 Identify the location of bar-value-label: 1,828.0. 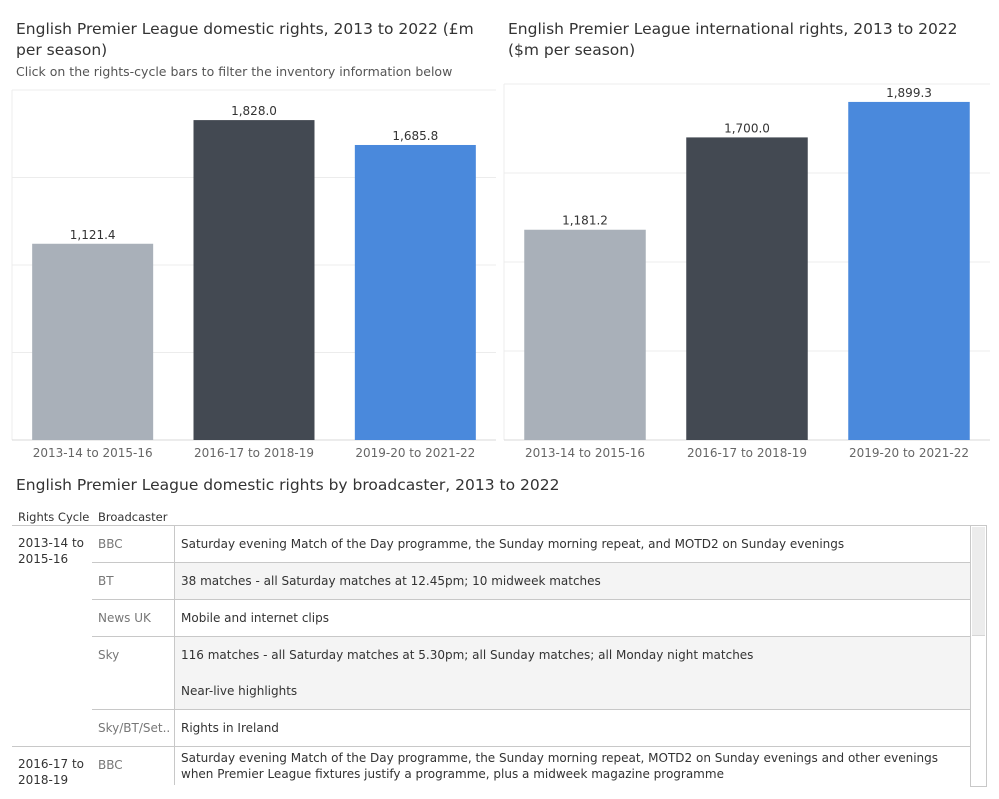
(254, 111).